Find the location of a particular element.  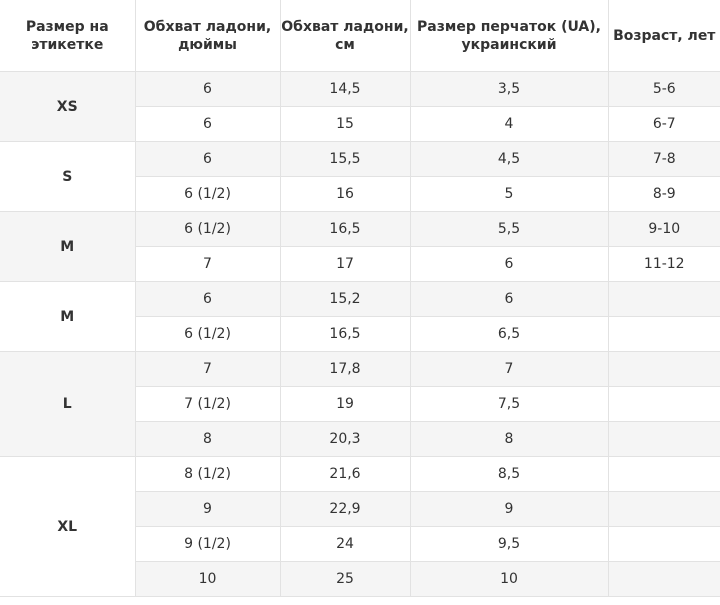

table-row: XS 6 14,5 3,5 5-6 is located at coordinates (360, 106).